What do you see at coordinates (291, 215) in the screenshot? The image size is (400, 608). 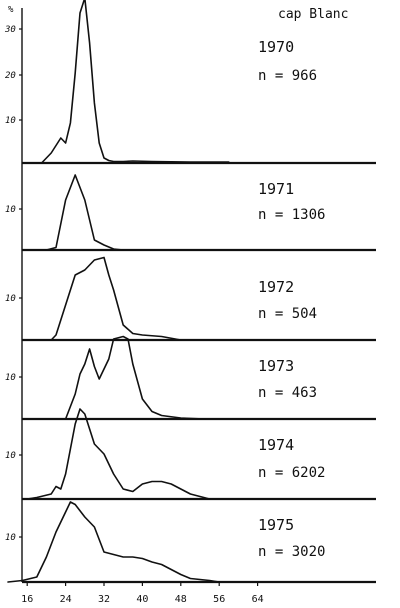 I see `sample-size-label-1971: n = 1306` at bounding box center [291, 215].